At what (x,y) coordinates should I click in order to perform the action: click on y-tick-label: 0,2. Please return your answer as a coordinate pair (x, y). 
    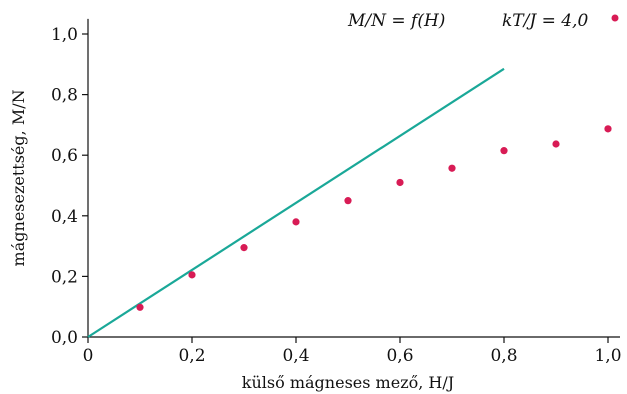
    Looking at the image, I should click on (64, 277).